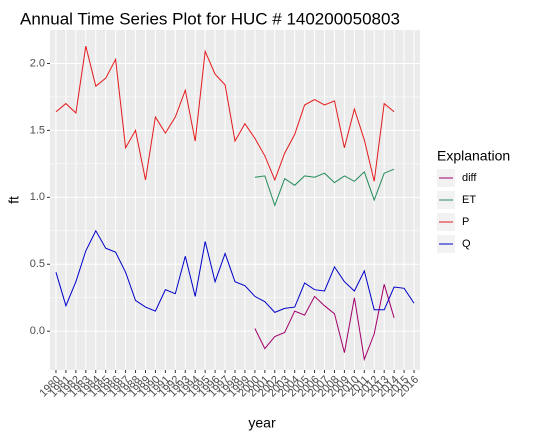 Image resolution: width=536 pixels, height=437 pixels. I want to click on y-tick-label: 1.5, so click(37, 130).